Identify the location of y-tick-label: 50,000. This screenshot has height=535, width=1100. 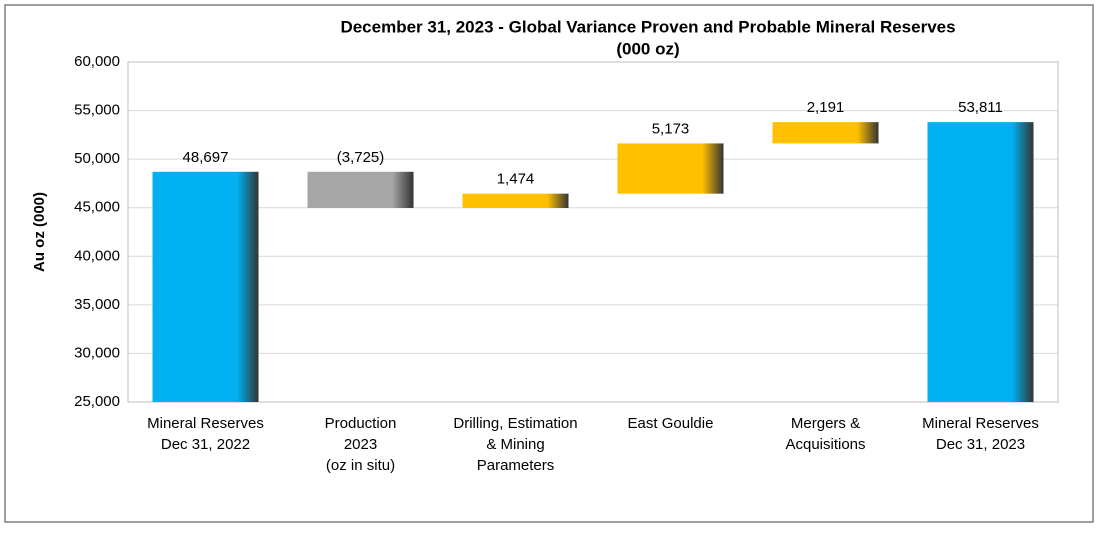
(97, 158).